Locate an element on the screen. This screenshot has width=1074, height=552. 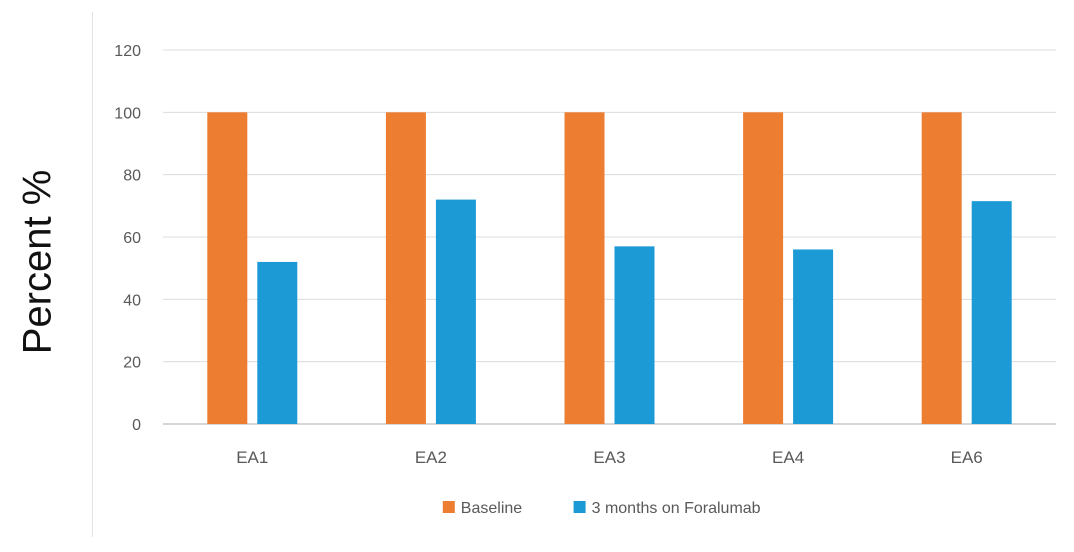
bar-baseline-ea3 is located at coordinates (584, 268).